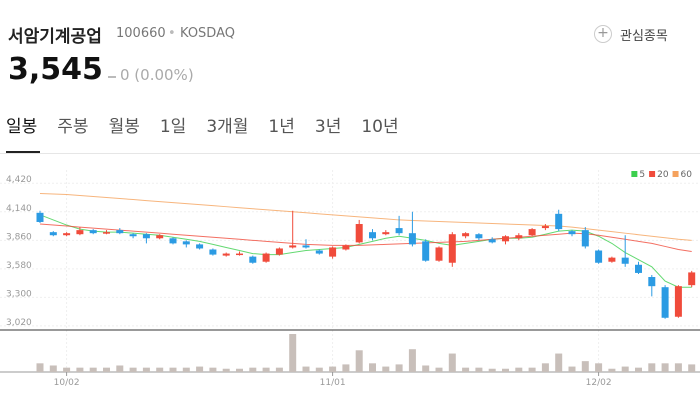 This screenshot has width=700, height=400. I want to click on watch-button: 관심종목, so click(644, 36).